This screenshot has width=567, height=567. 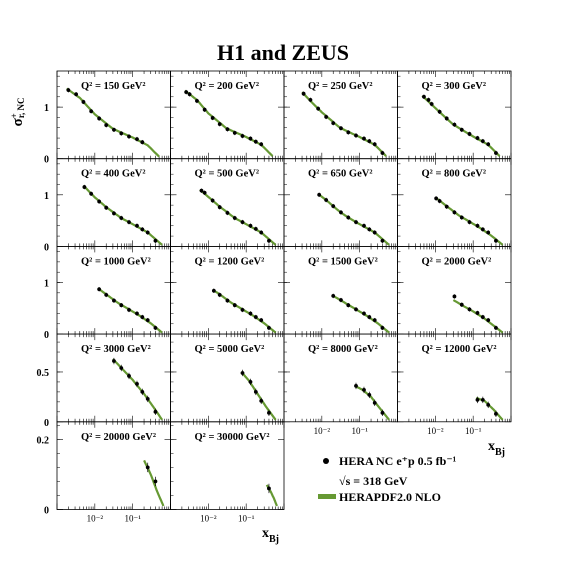 I want to click on panel-label: Q² = 2000 GeV², so click(x=457, y=261).